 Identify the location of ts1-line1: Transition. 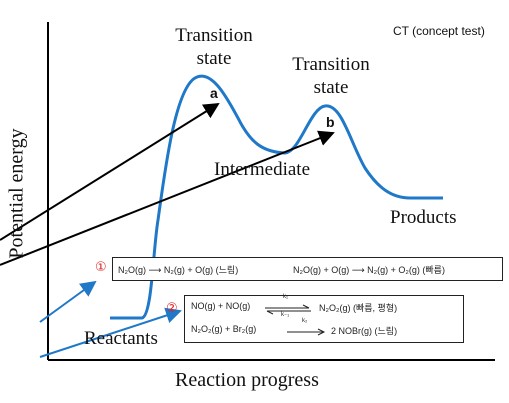
(214, 35).